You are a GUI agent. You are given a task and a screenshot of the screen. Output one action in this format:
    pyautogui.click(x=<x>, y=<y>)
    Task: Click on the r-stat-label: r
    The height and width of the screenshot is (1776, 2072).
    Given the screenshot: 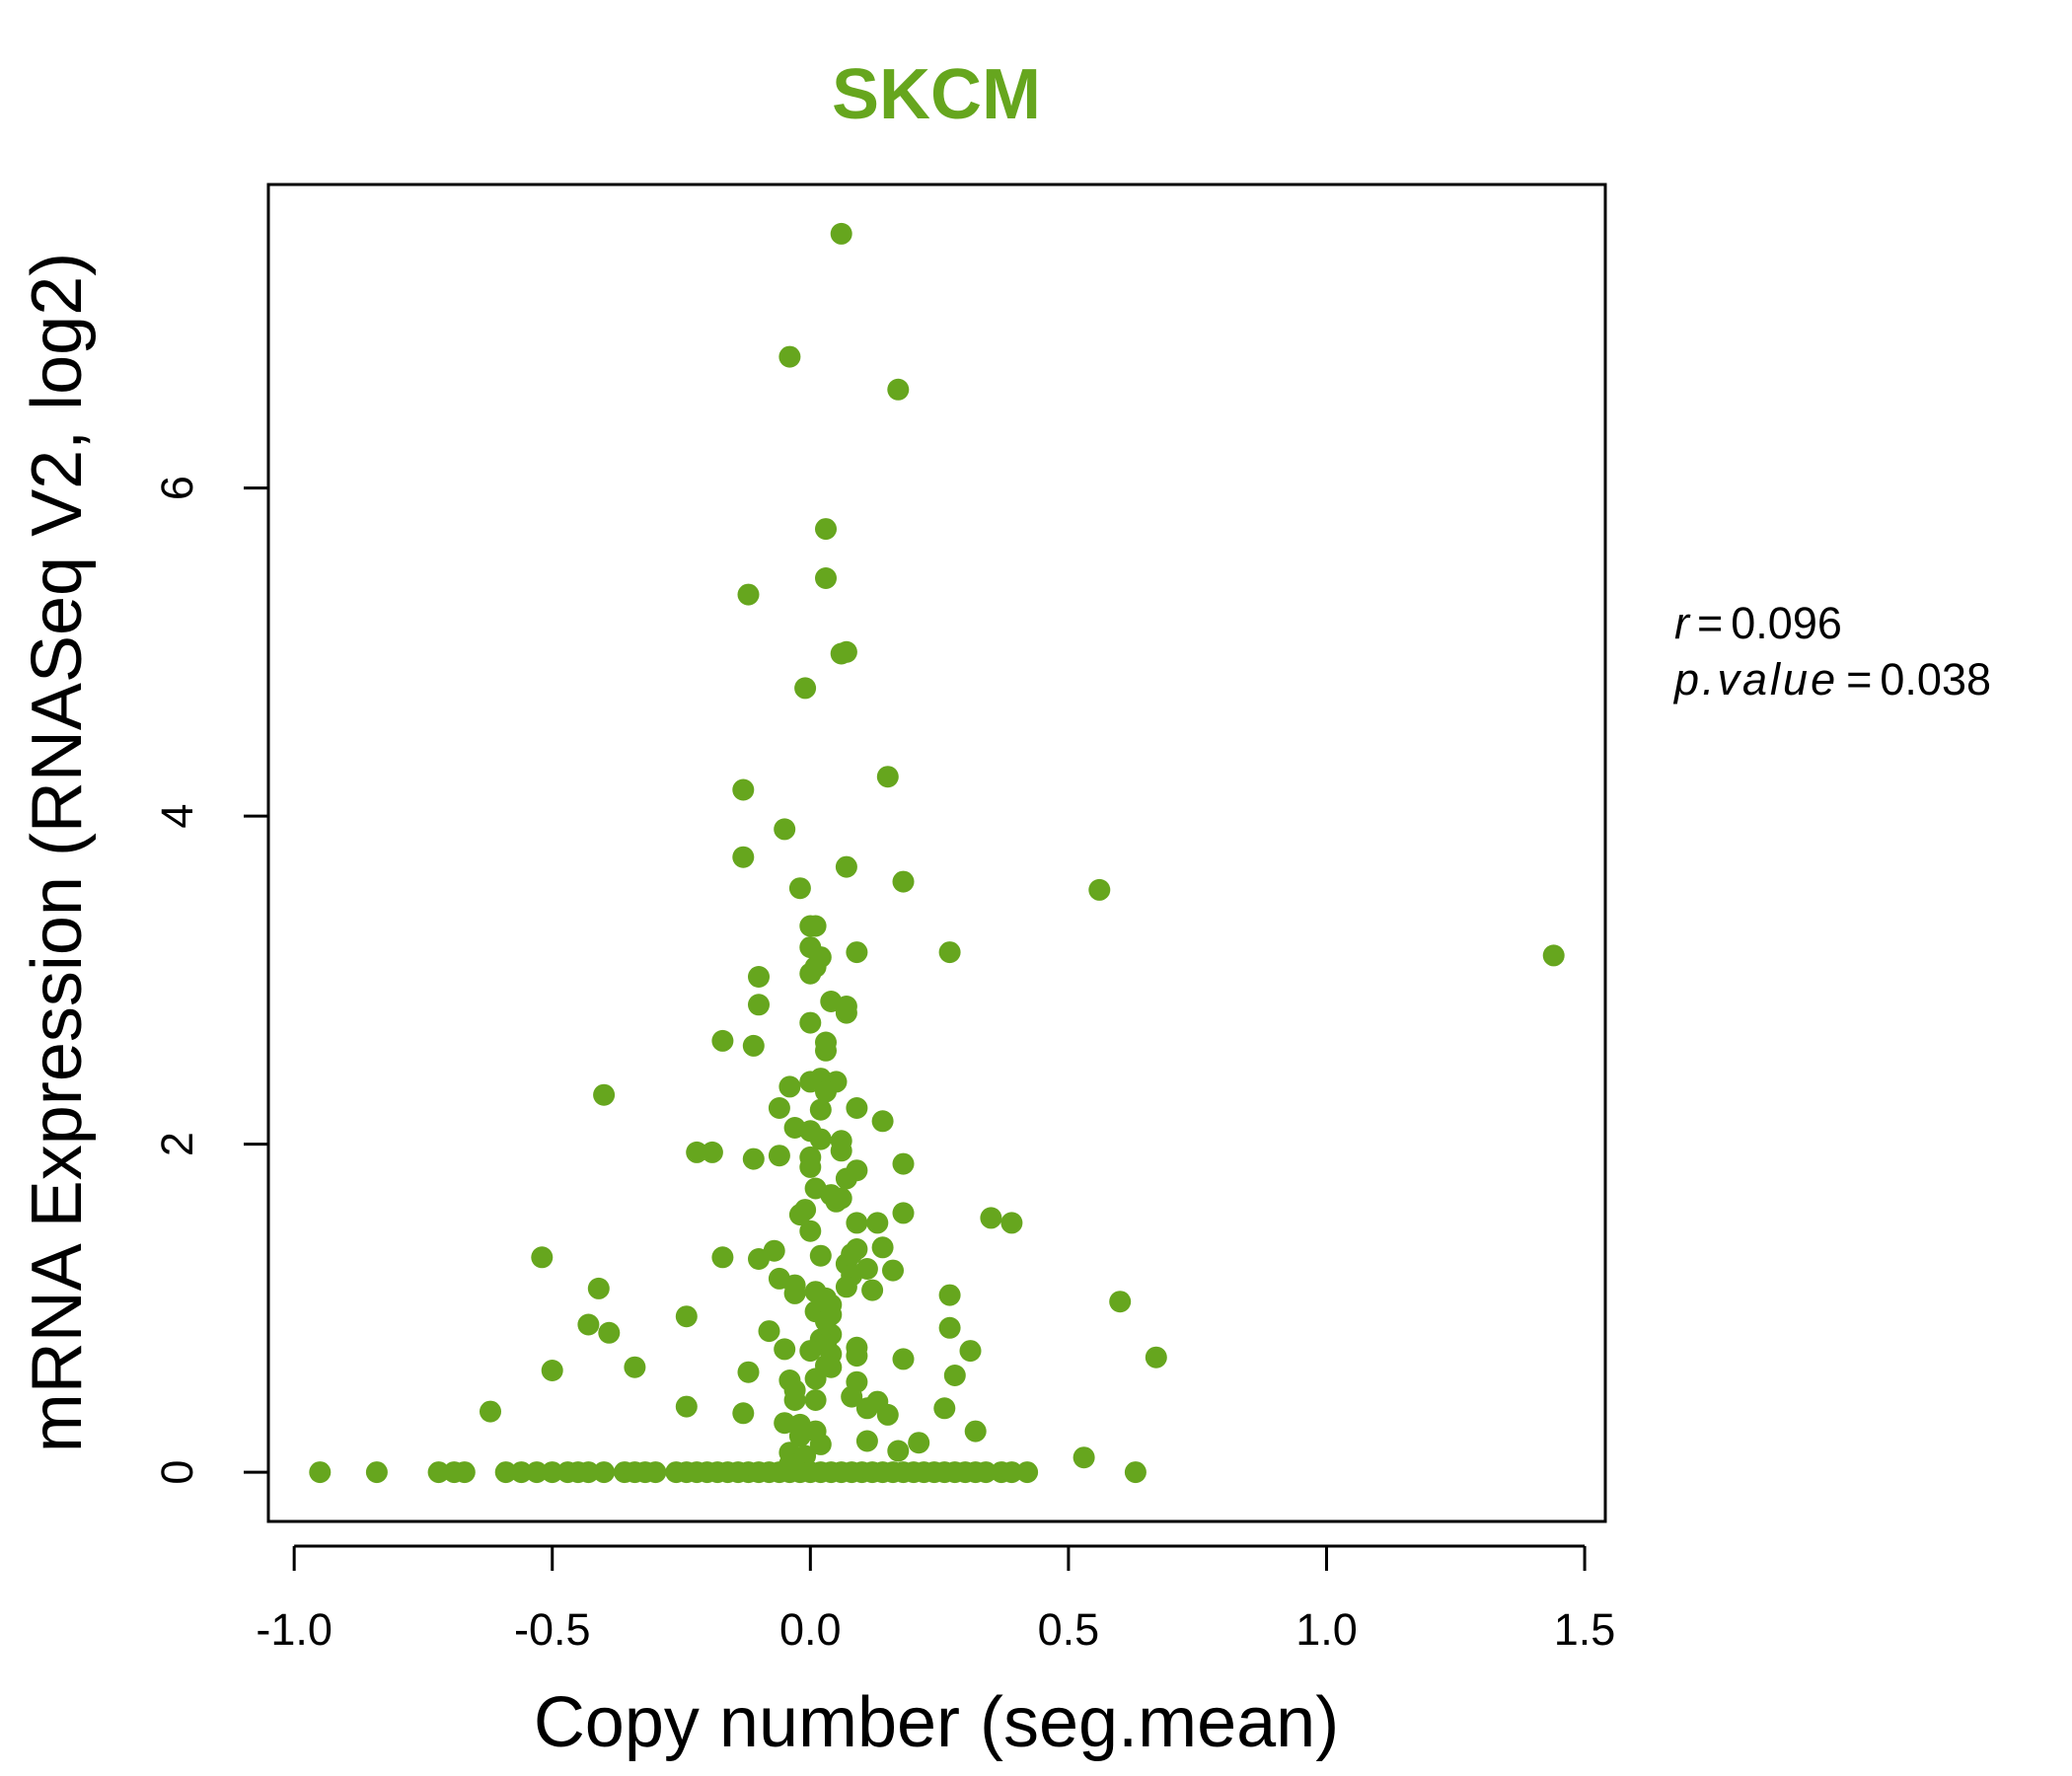 What is the action you would take?
    pyautogui.click(x=1683, y=623)
    